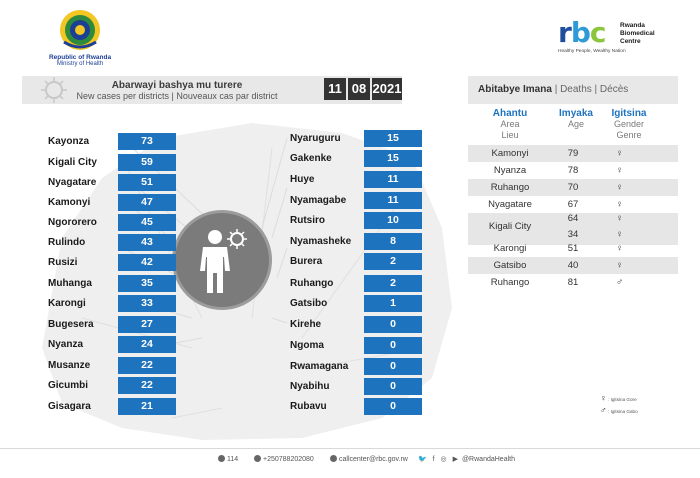 This screenshot has height=478, width=700. Describe the element at coordinates (68, 385) in the screenshot. I see `district-name: Gicumbi` at that location.